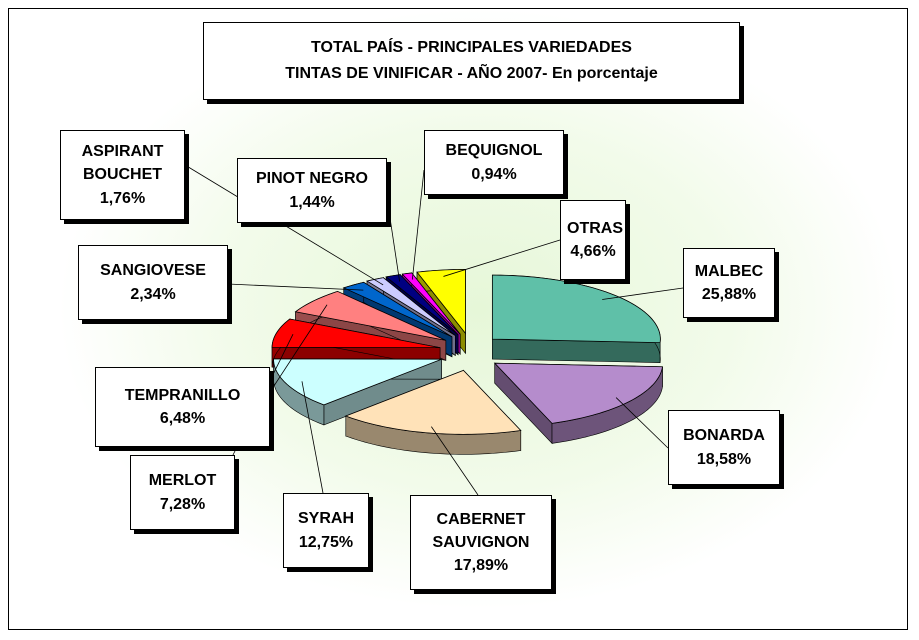 This screenshot has height=640, width=919. Describe the element at coordinates (471, 48) in the screenshot. I see `chart-title: TOTAL PAÍS - PRINCIPALES VARIEDADES` at that location.